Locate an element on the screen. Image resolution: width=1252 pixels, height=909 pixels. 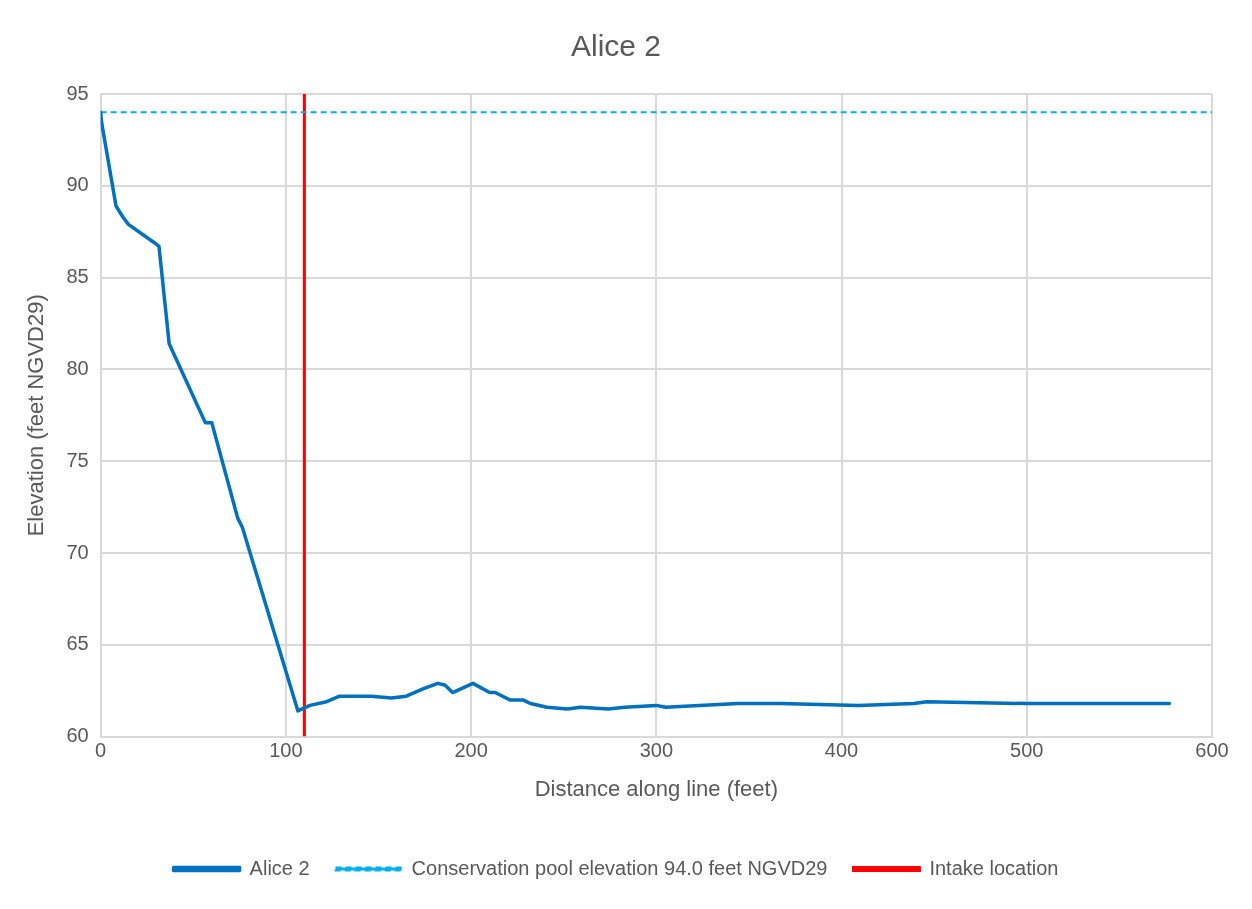
legend-label: Alice 2 is located at coordinates (279, 867).